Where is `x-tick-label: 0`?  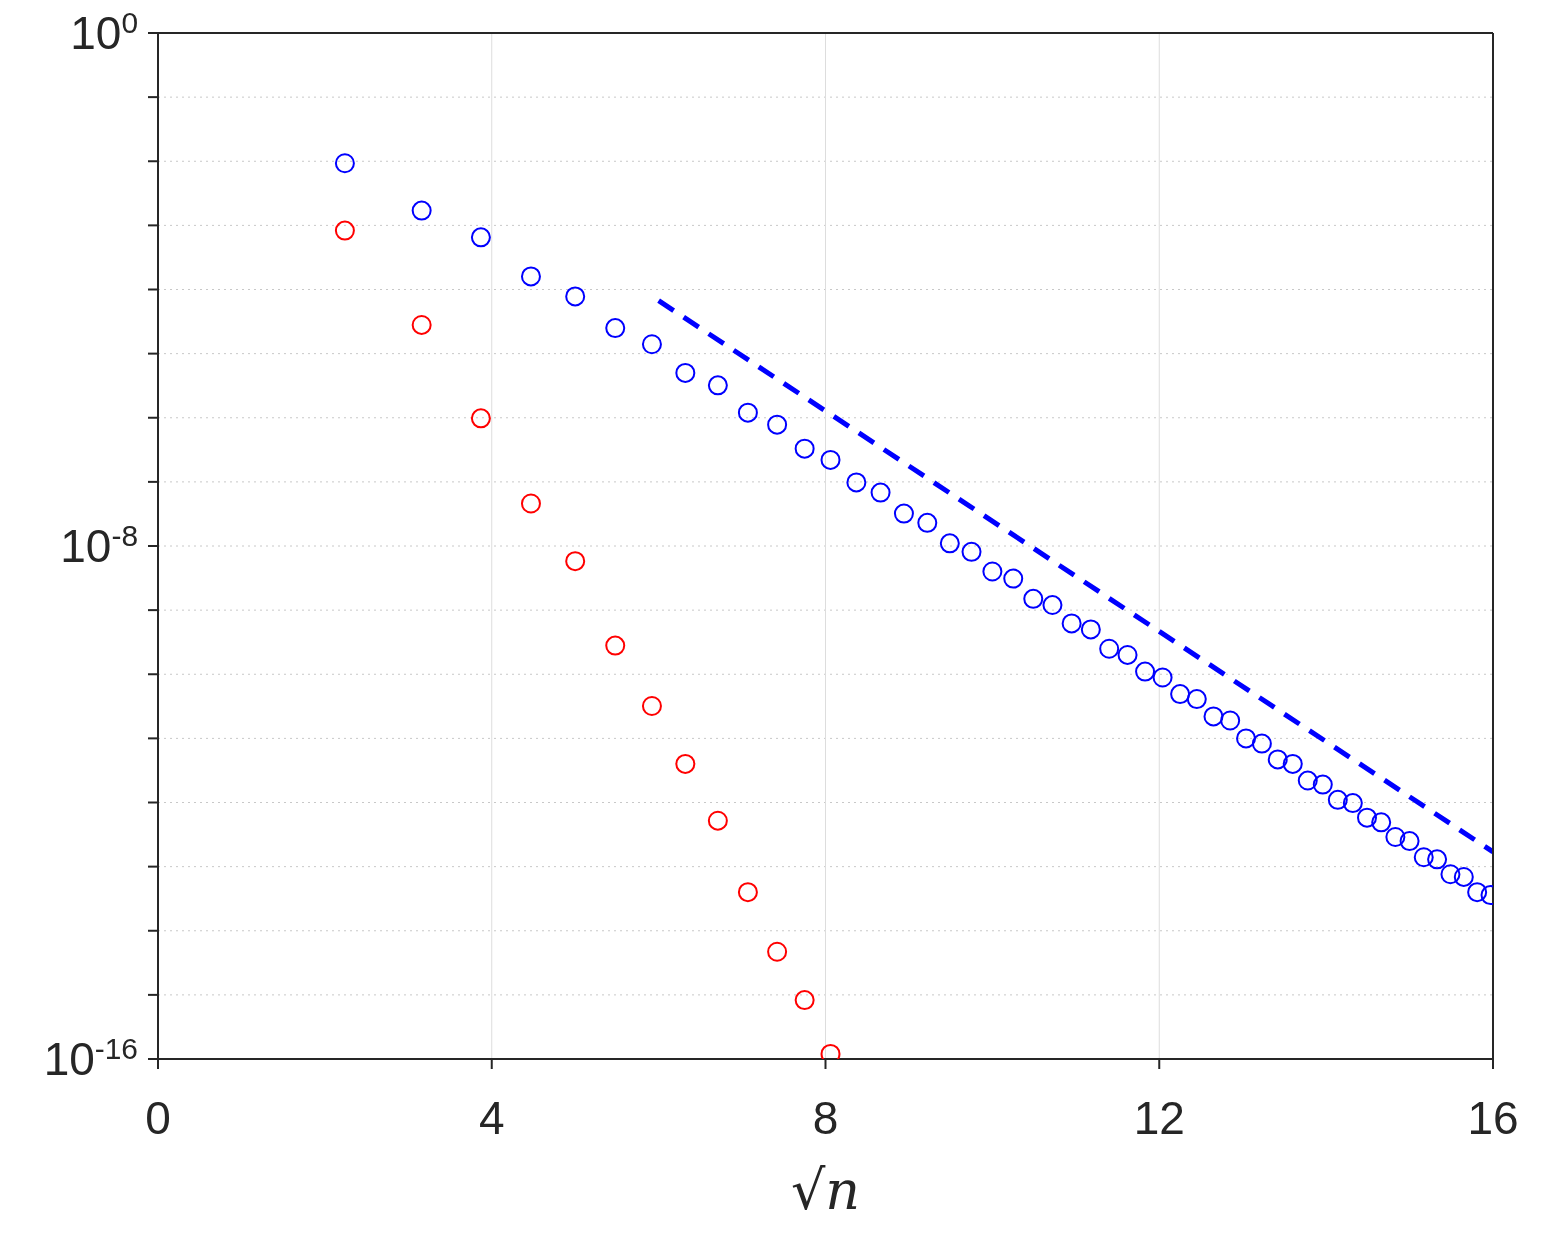
x-tick-label: 0 is located at coordinates (158, 1117).